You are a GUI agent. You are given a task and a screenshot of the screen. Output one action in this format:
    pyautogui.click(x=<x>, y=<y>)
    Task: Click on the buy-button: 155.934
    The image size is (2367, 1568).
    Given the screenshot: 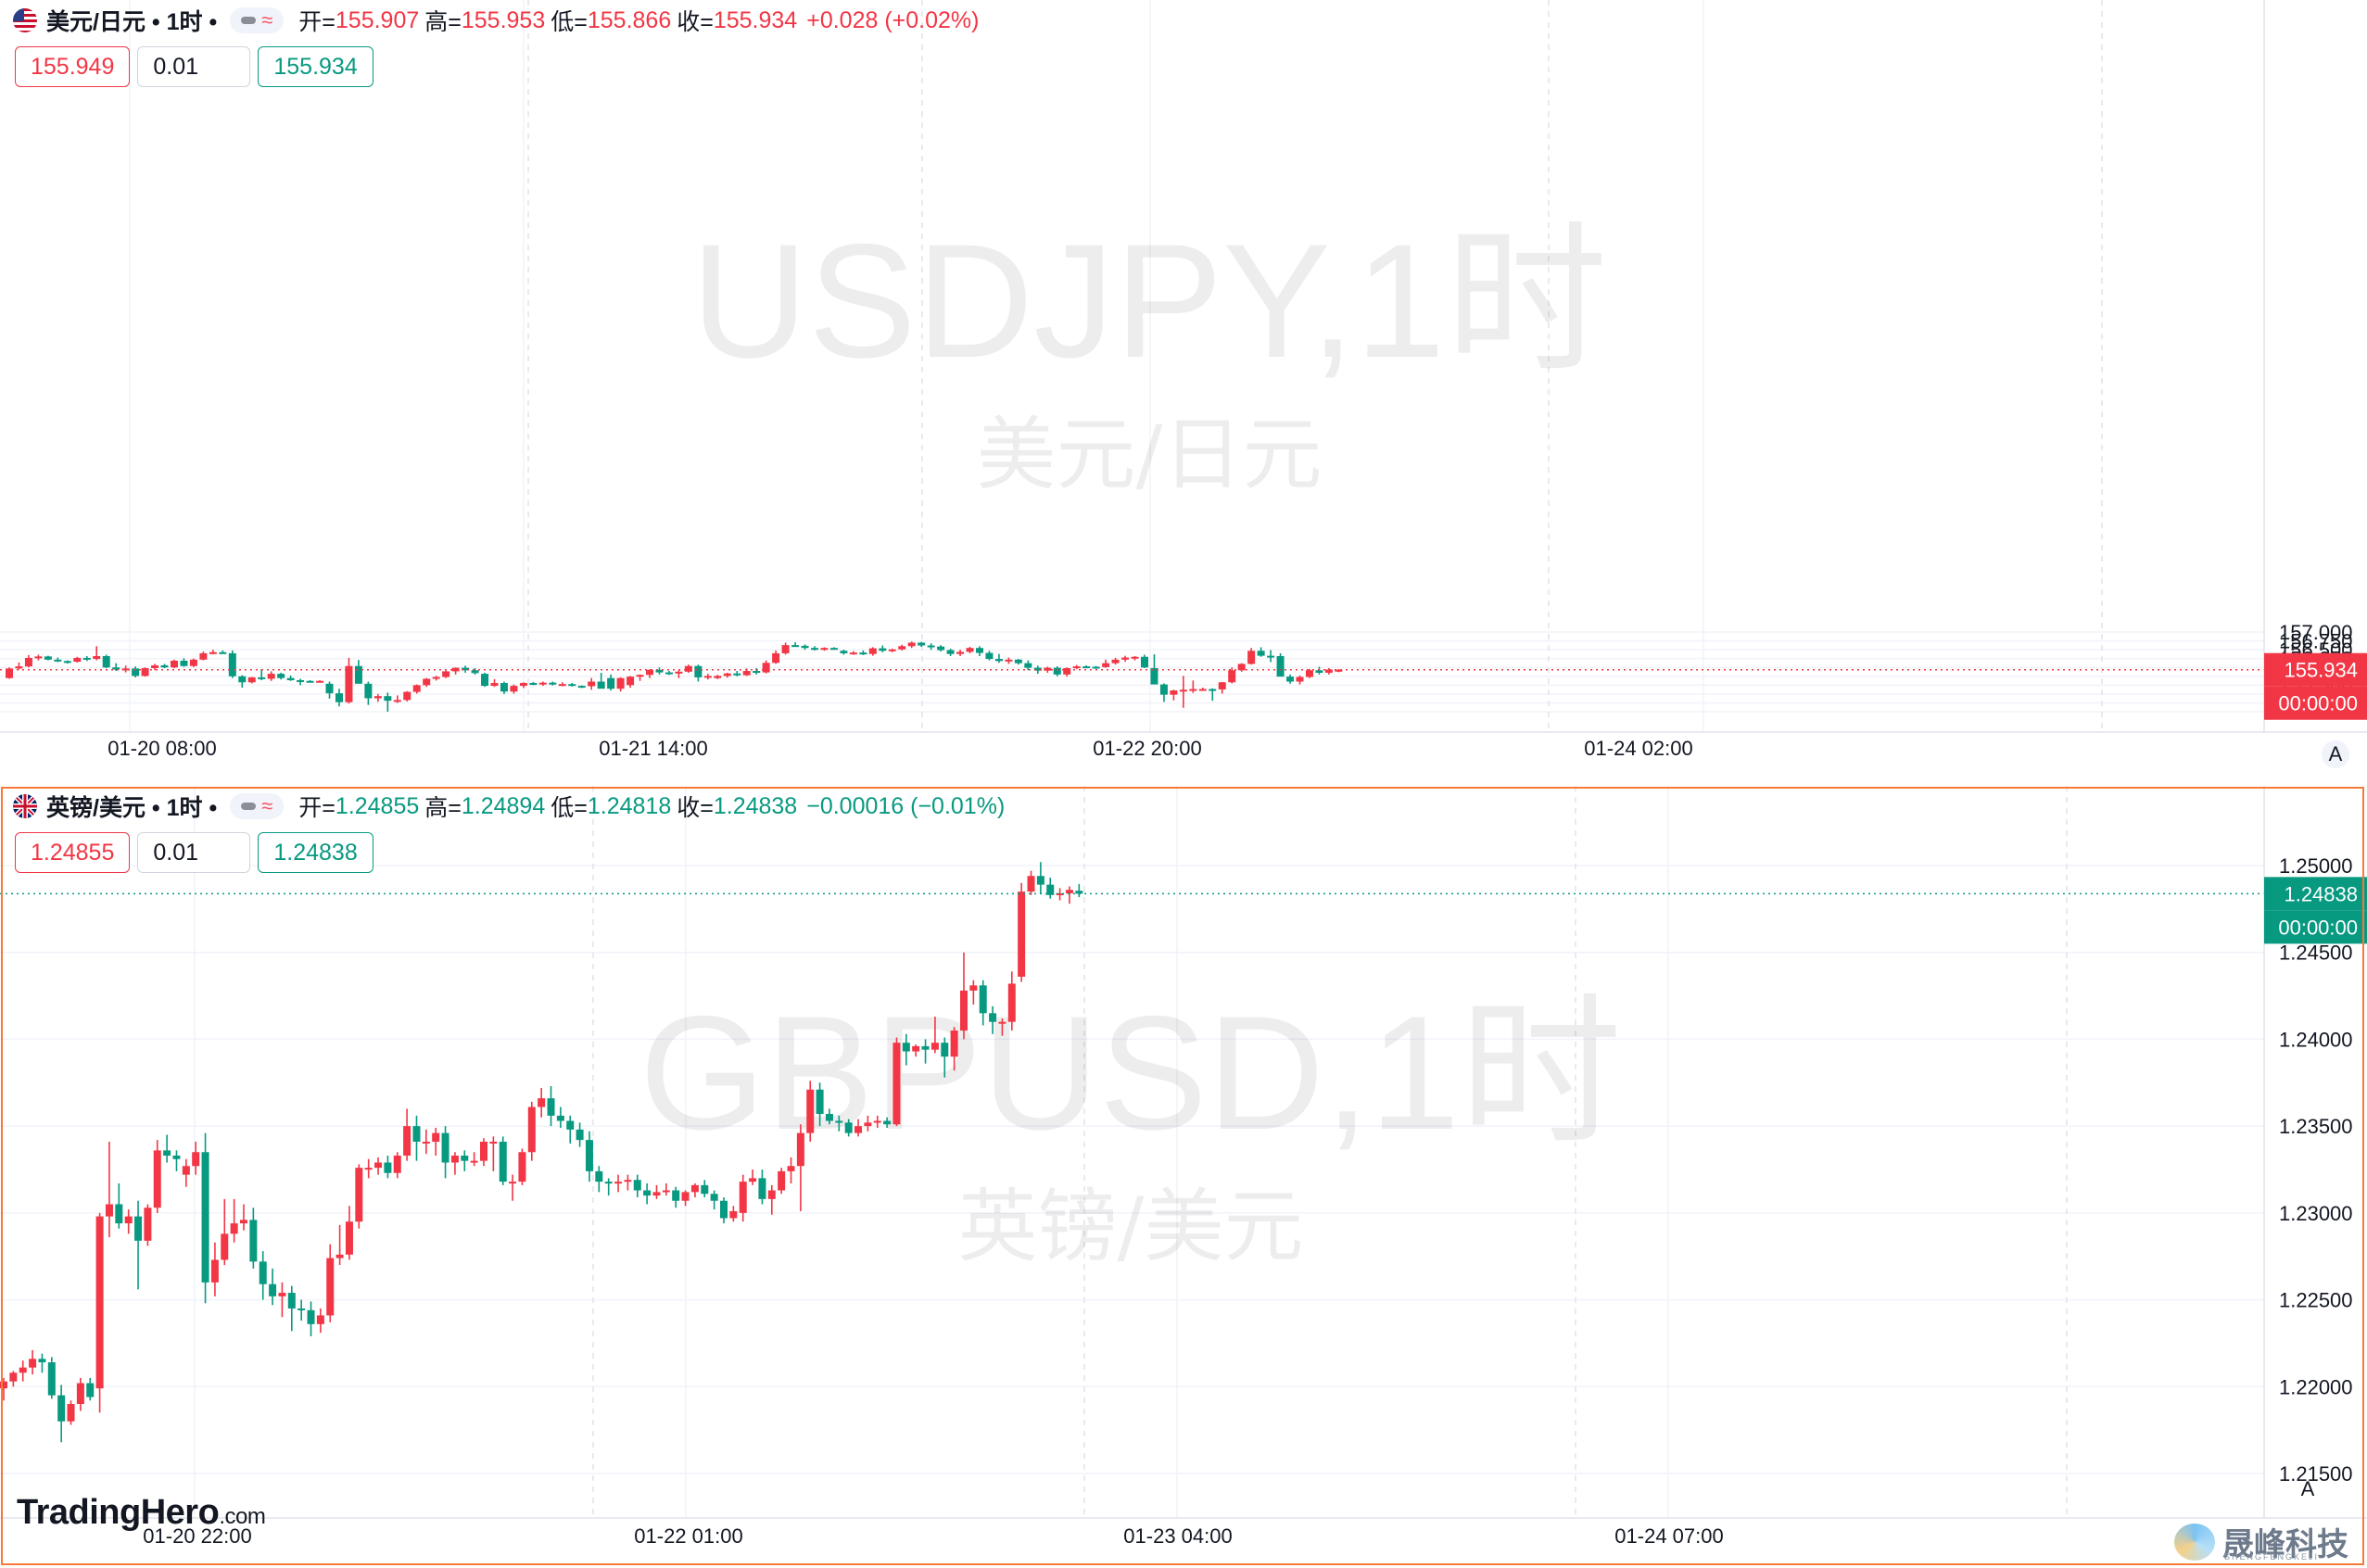 What is the action you would take?
    pyautogui.click(x=315, y=66)
    